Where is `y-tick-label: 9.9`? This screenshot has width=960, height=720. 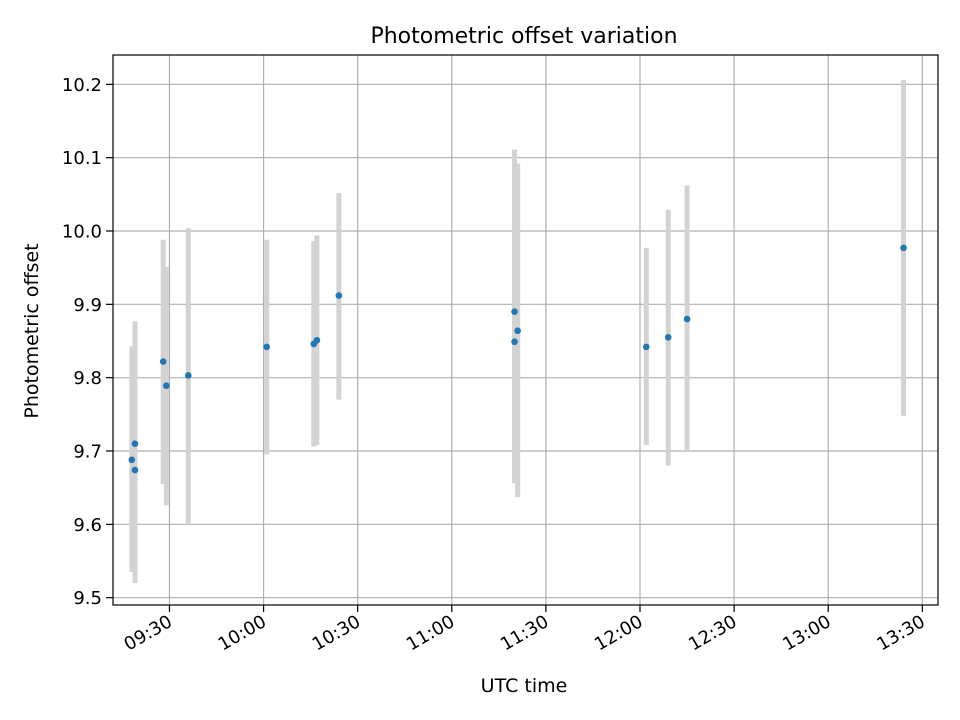 y-tick-label: 9.9 is located at coordinates (87, 305).